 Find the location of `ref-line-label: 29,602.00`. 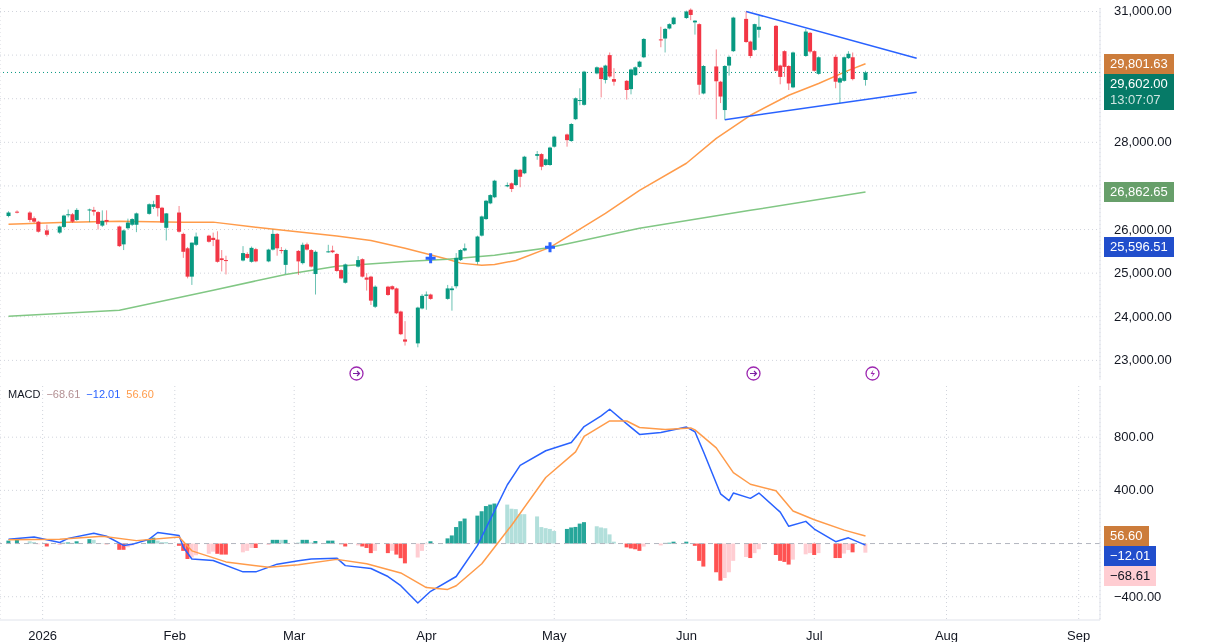

ref-line-label: 29,602.00 is located at coordinates (1139, 83).